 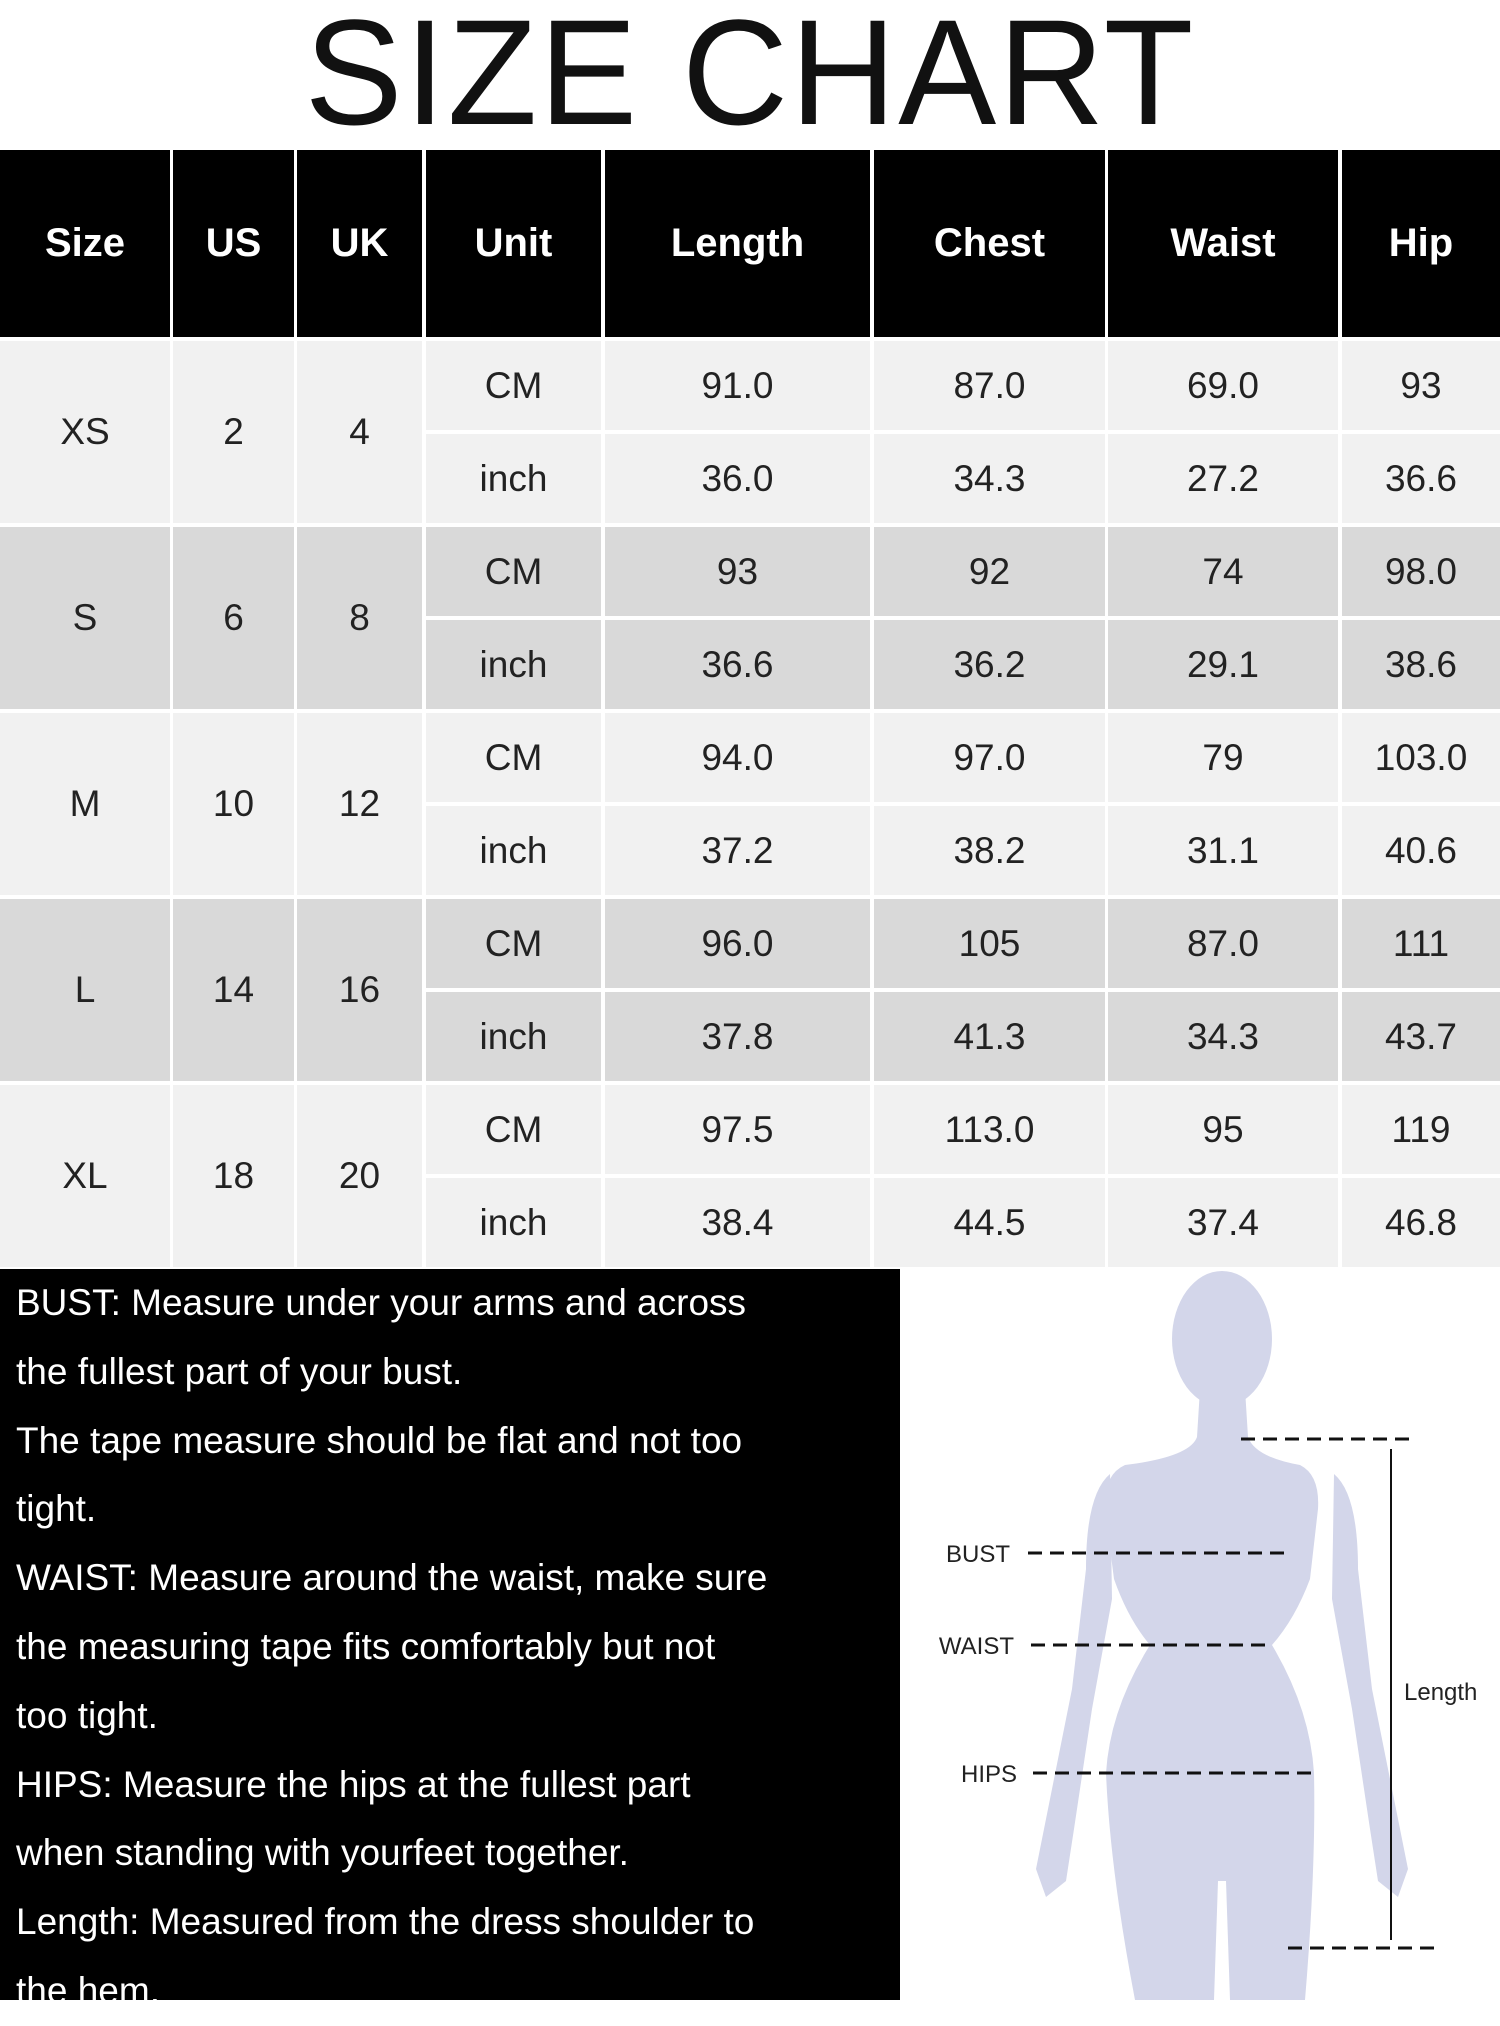 I want to click on measurement-cell: 46.8, so click(x=1421, y=1222).